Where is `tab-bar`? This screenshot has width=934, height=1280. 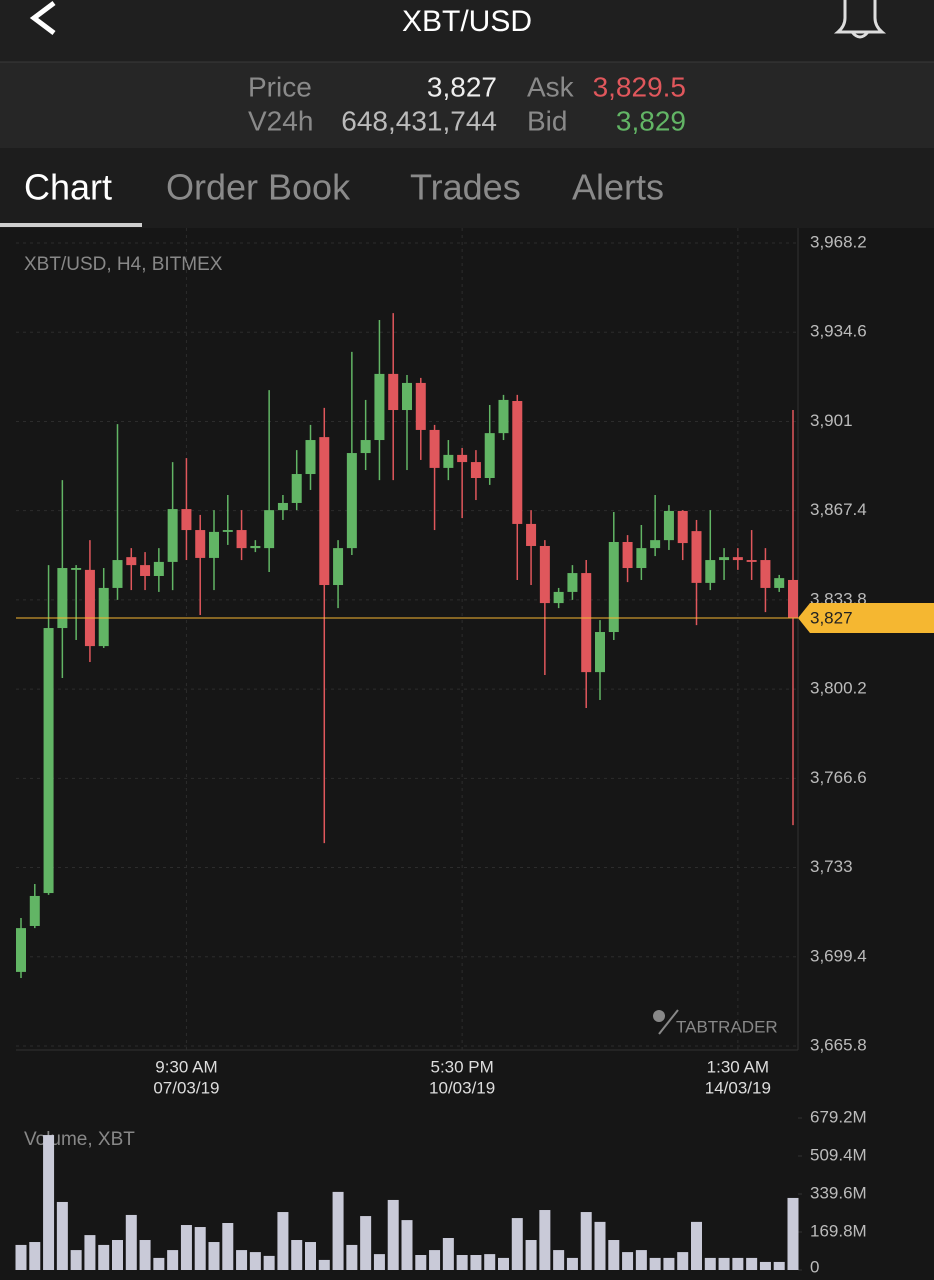
tab-bar is located at coordinates (467, 188).